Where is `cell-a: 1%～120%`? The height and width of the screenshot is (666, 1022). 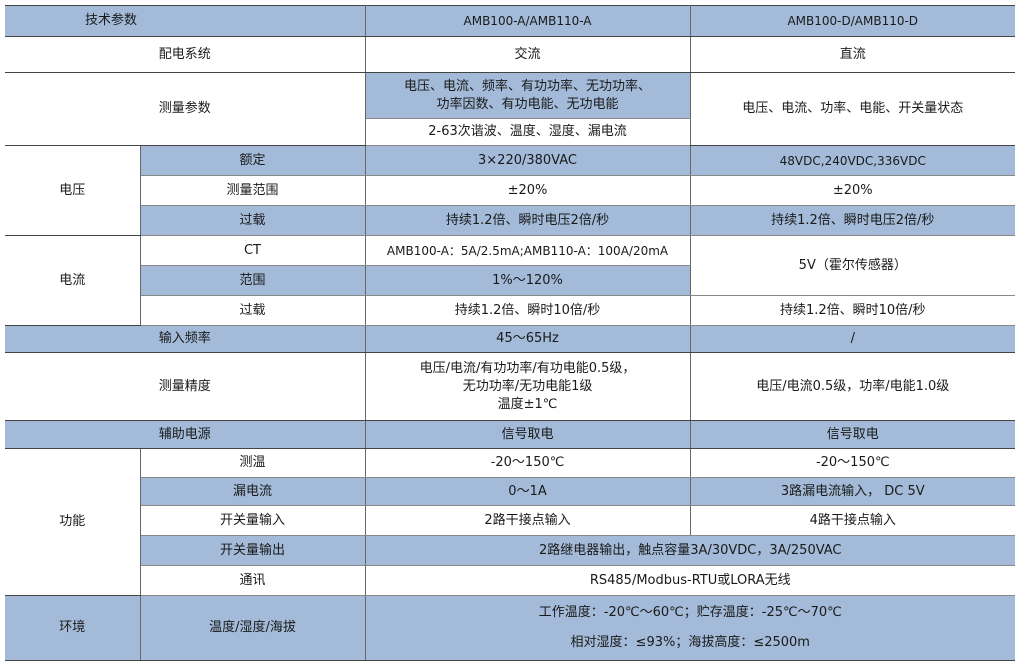
cell-a: 1%～120% is located at coordinates (527, 280).